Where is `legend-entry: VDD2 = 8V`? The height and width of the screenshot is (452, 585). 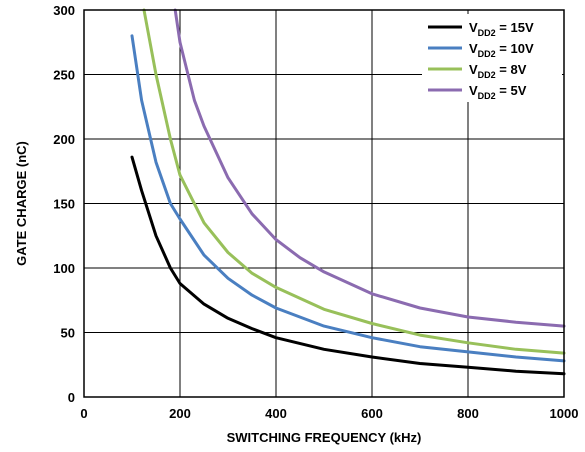 legend-entry: VDD2 = 8V is located at coordinates (498, 71).